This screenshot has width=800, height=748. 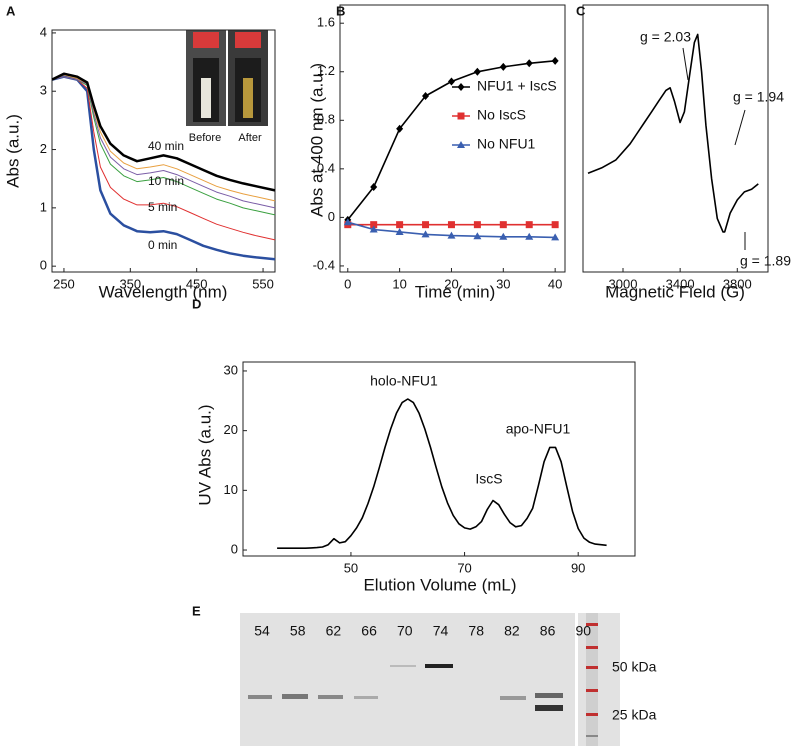 What do you see at coordinates (740, 127) in the screenshot?
I see `leader-line` at bounding box center [740, 127].